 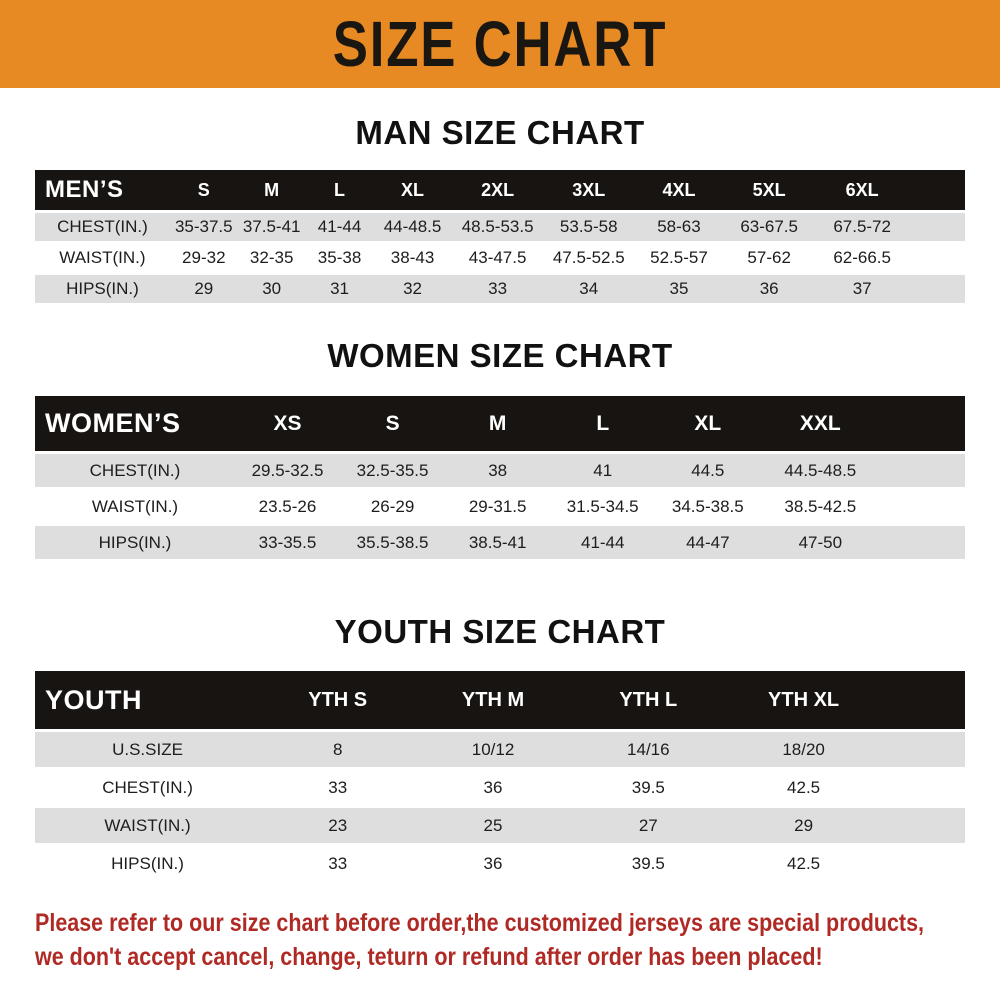 I want to click on column-header-cell: YTH M, so click(x=493, y=700).